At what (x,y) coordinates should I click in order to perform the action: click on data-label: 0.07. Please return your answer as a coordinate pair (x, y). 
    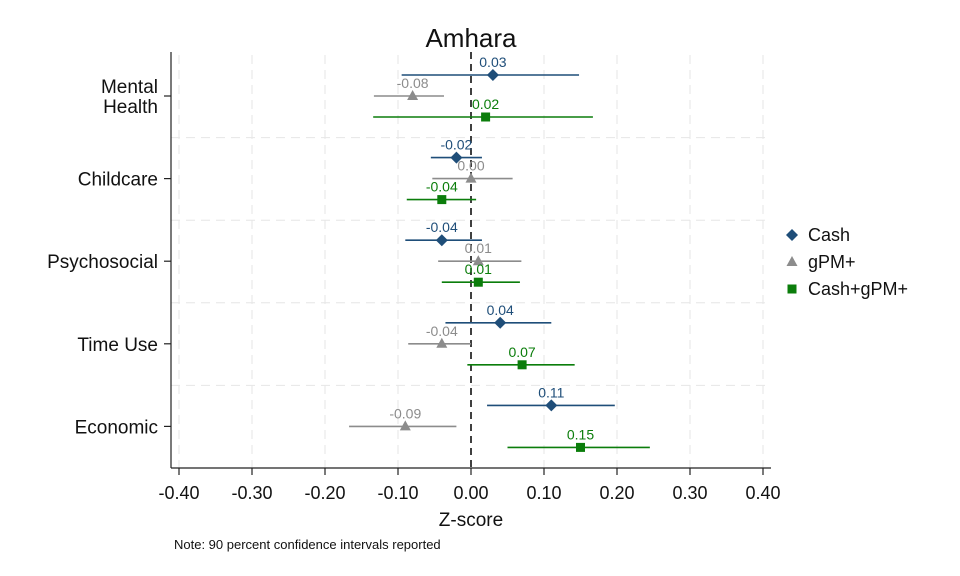
    Looking at the image, I should click on (521, 352).